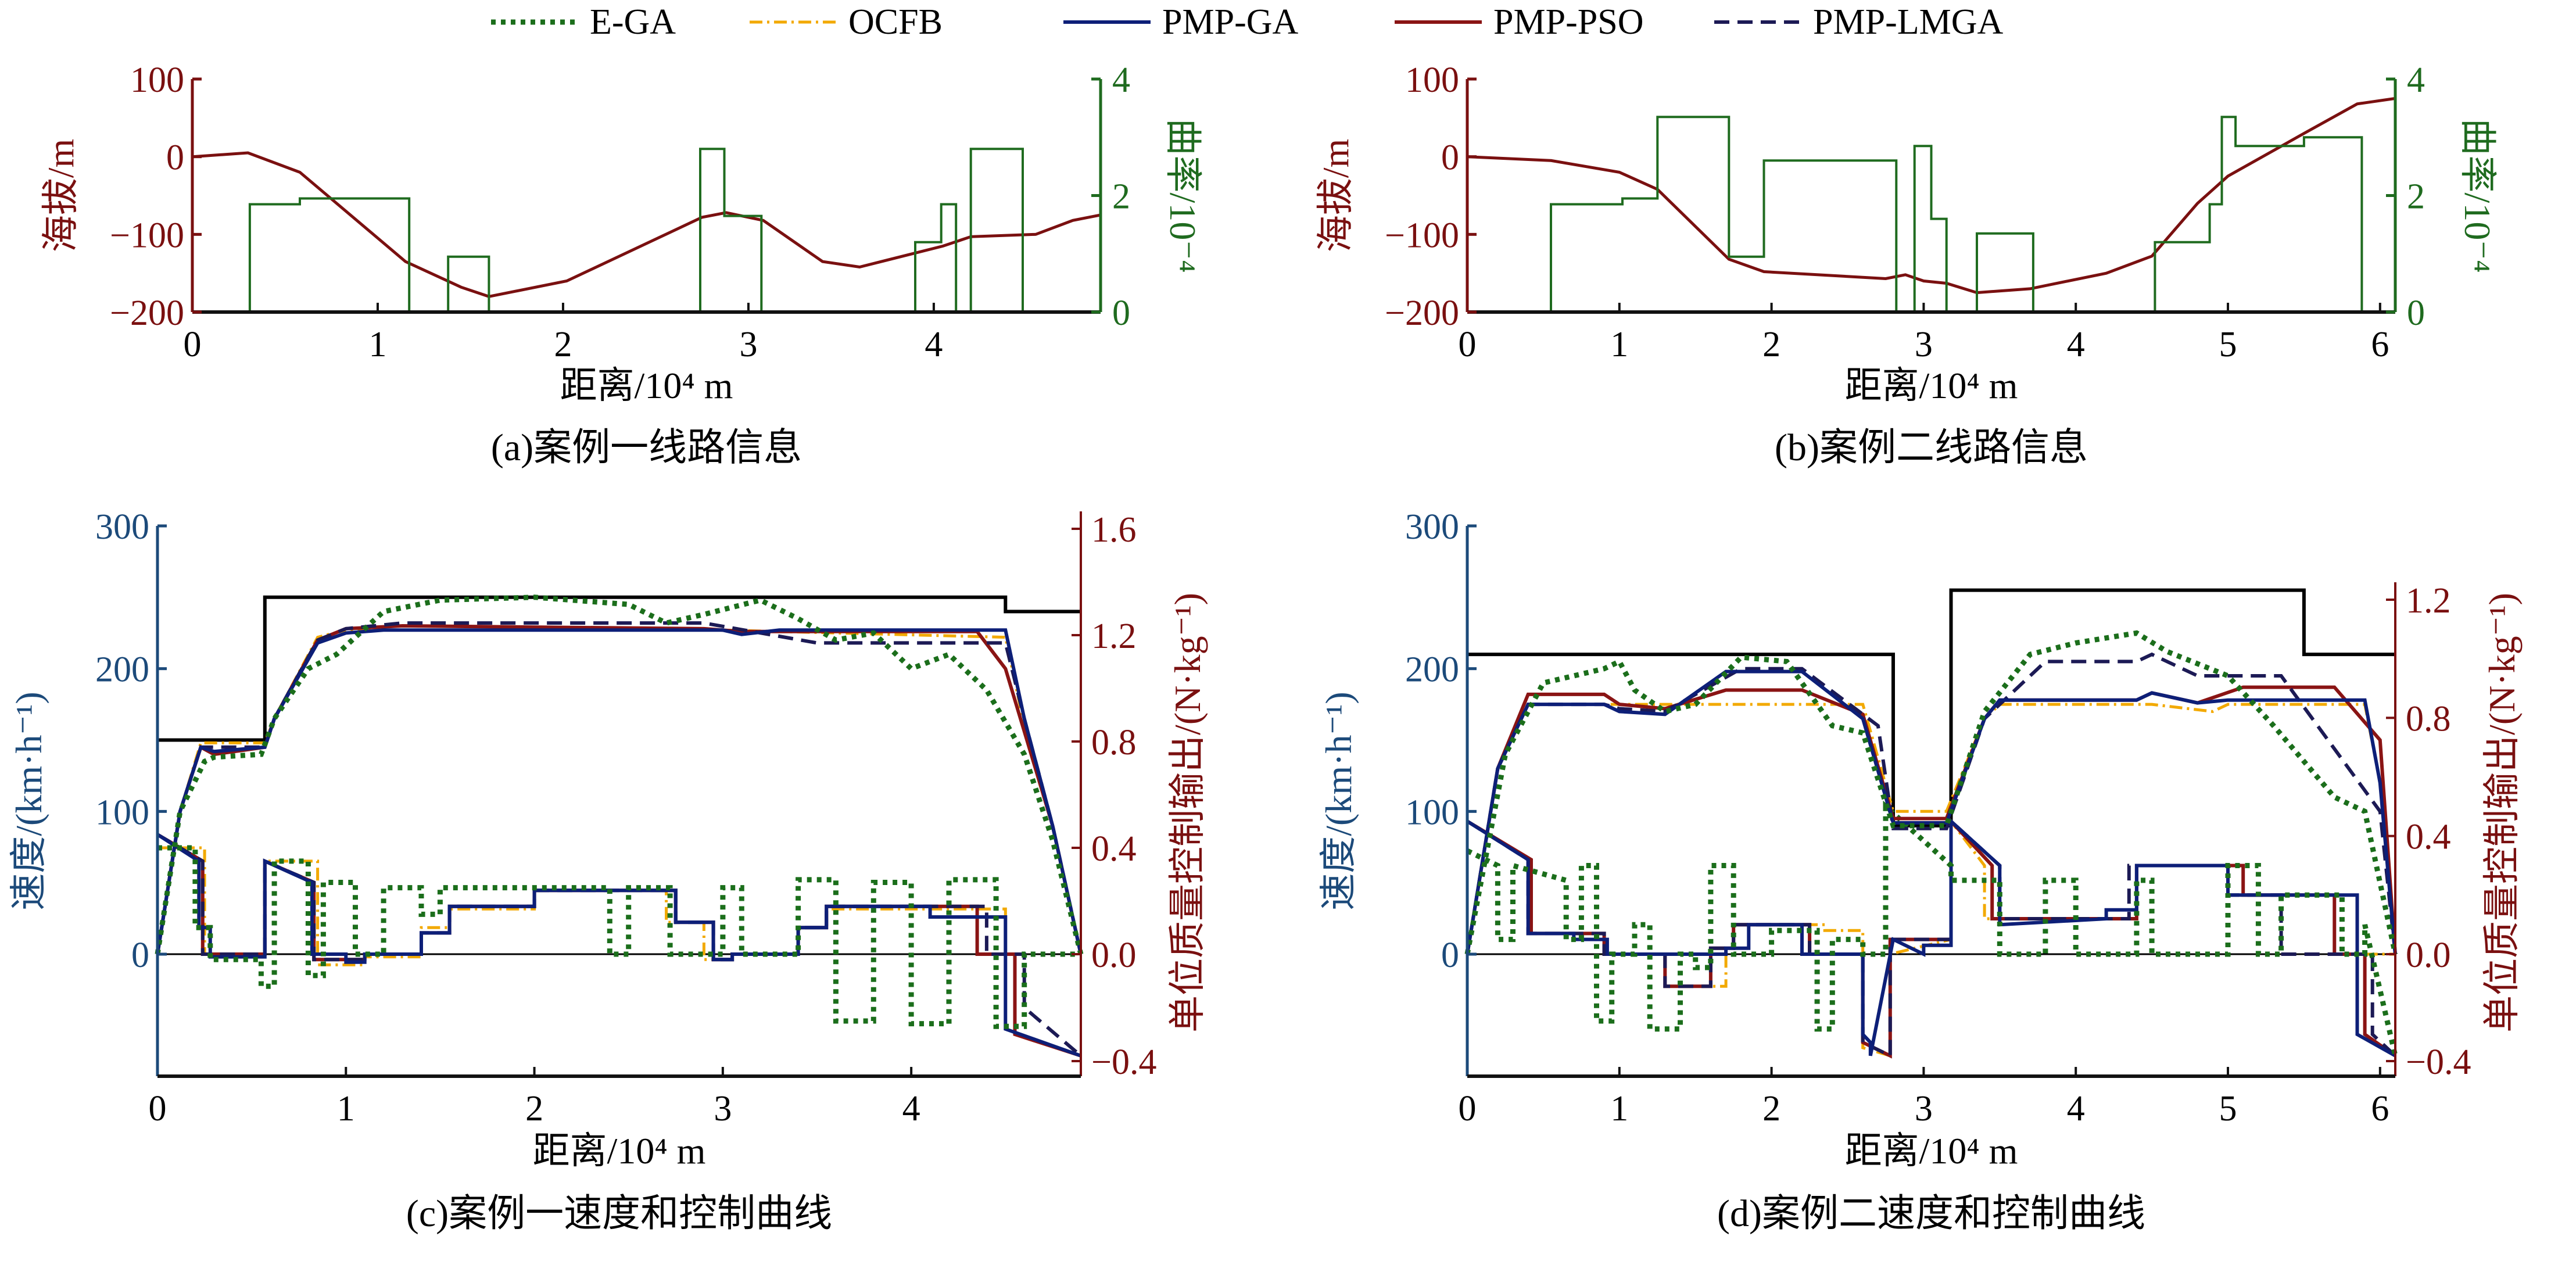 This screenshot has width=2576, height=1261. I want to click on panel-caption: (c)案例一速度和控制曲线, so click(619, 1213).